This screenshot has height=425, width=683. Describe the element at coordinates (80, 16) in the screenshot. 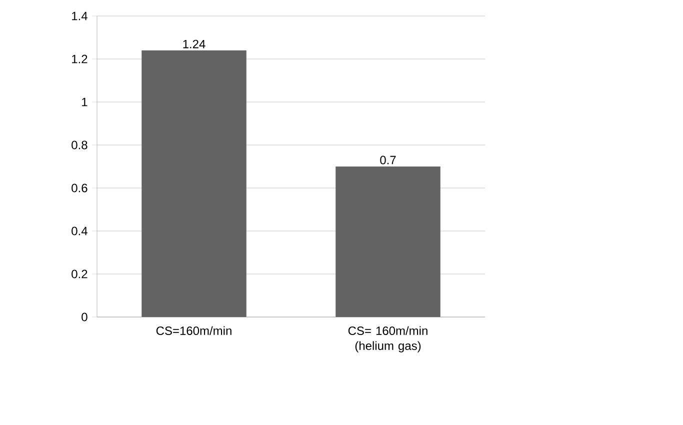

I see `y-tick-label: 1.4` at that location.